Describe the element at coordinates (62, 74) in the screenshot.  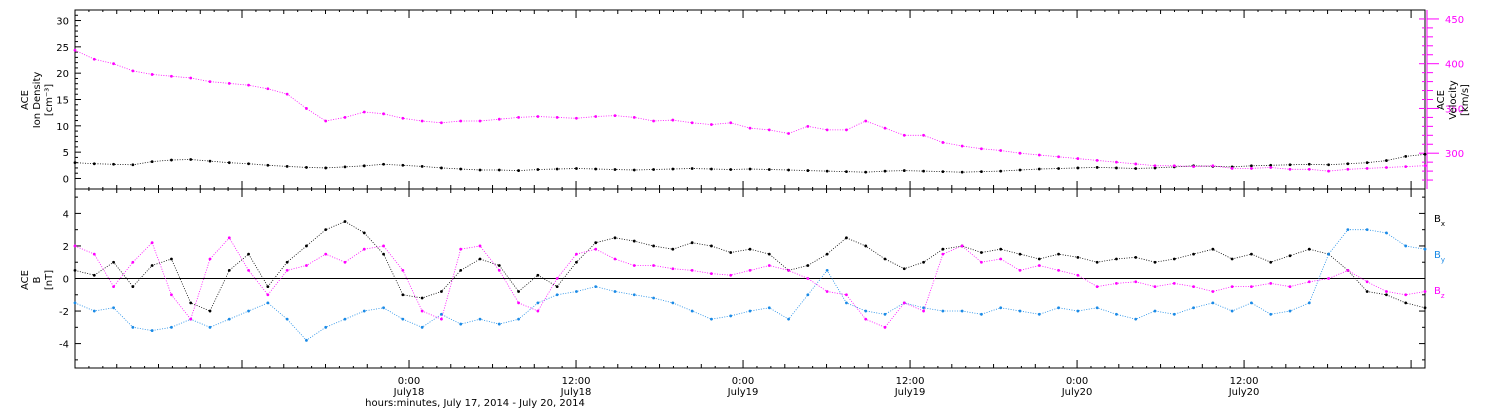
I see `density-tick-label: 20` at that location.